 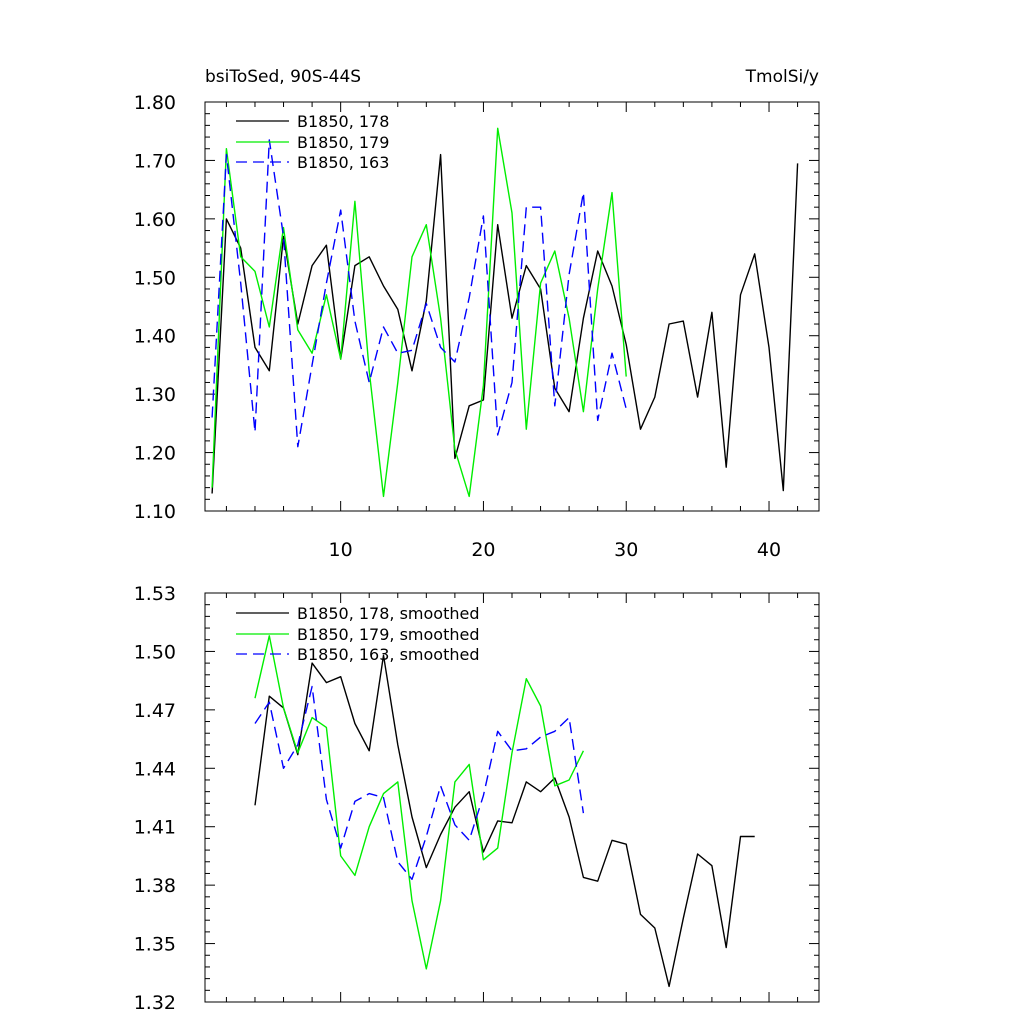 What do you see at coordinates (388, 634) in the screenshot?
I see `legend-label: B1850, 179, smoothed` at bounding box center [388, 634].